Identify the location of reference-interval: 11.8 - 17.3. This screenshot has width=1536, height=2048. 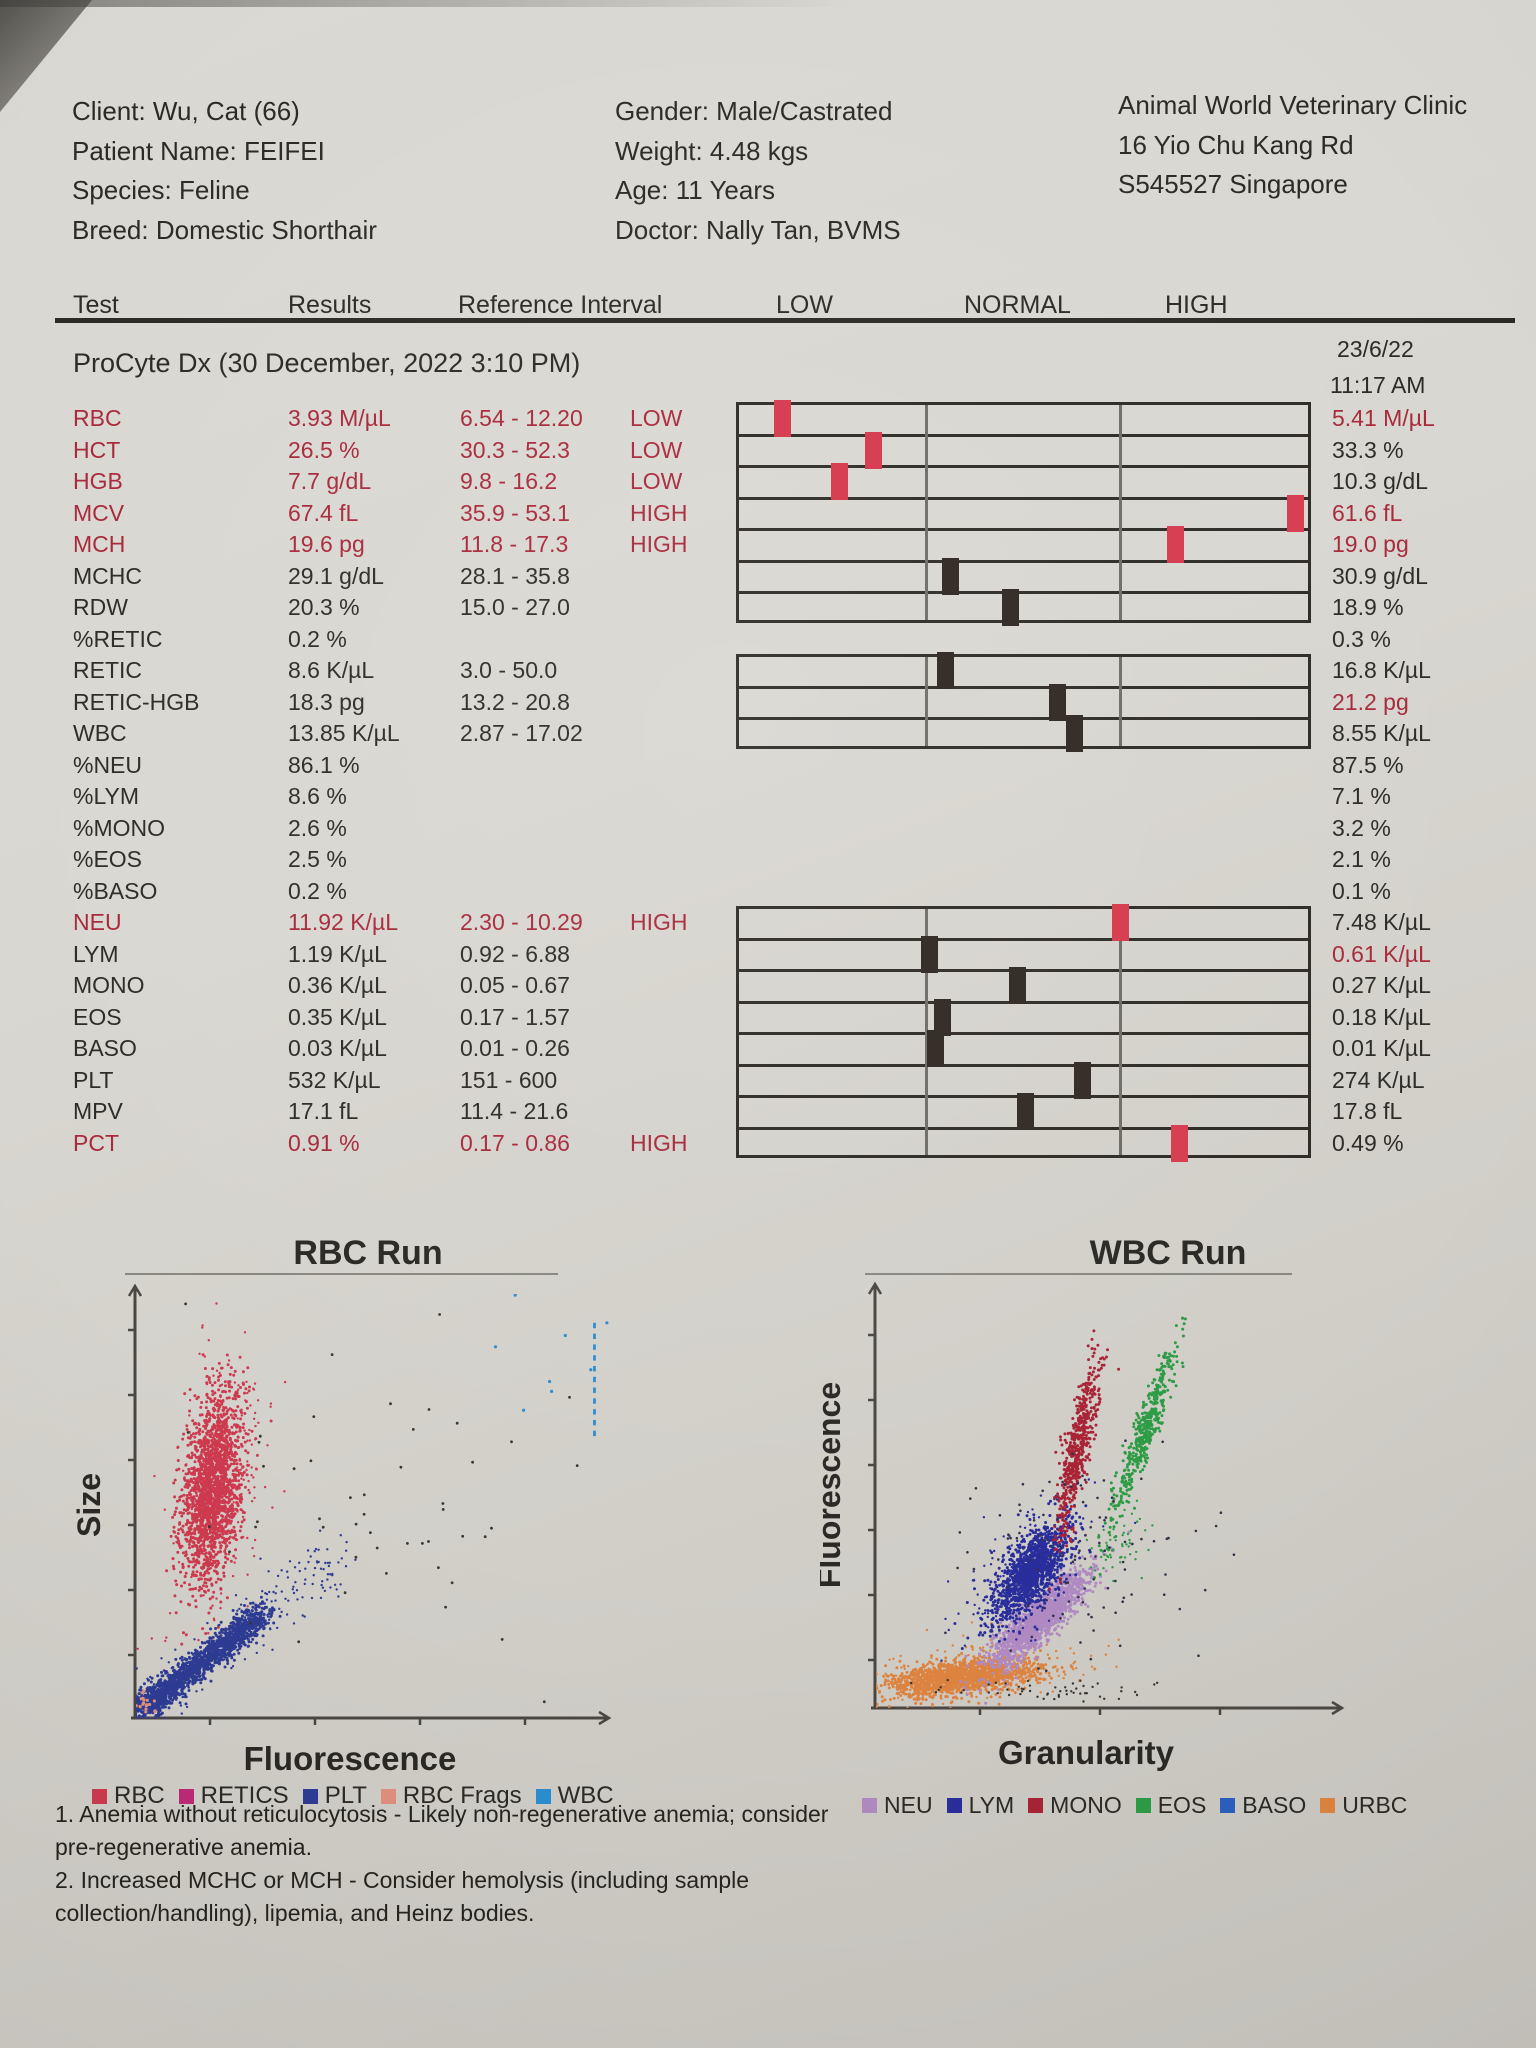
(514, 544).